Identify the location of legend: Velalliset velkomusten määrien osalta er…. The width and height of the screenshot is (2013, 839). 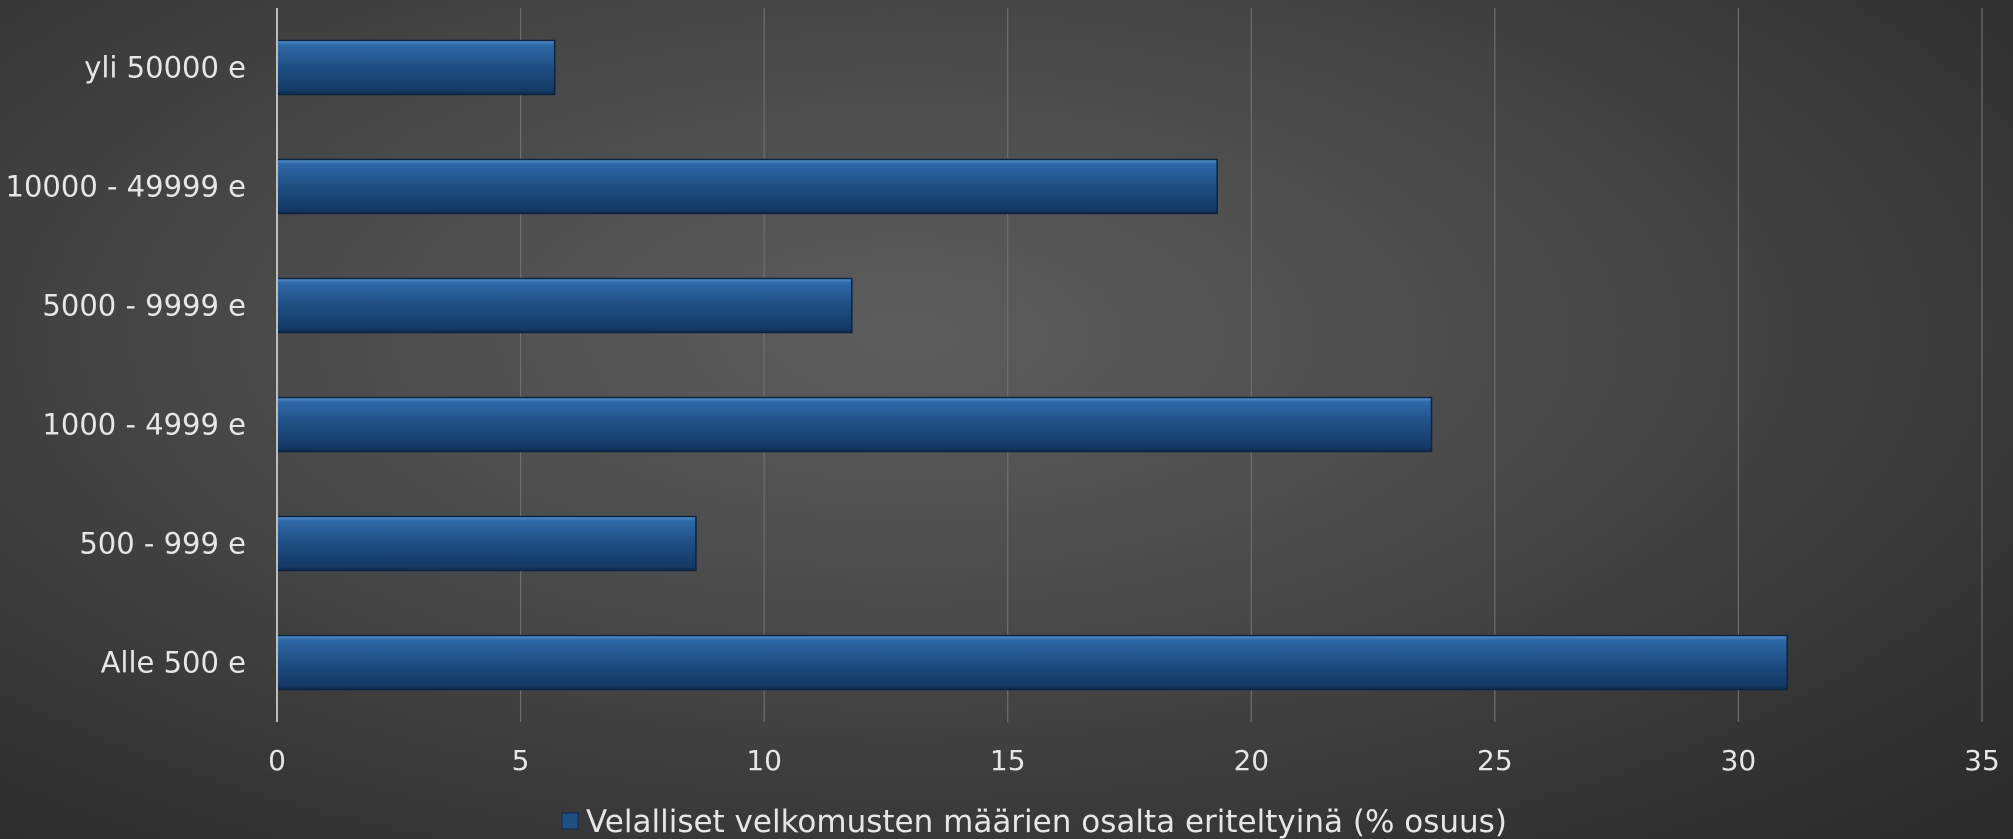
(1034, 821).